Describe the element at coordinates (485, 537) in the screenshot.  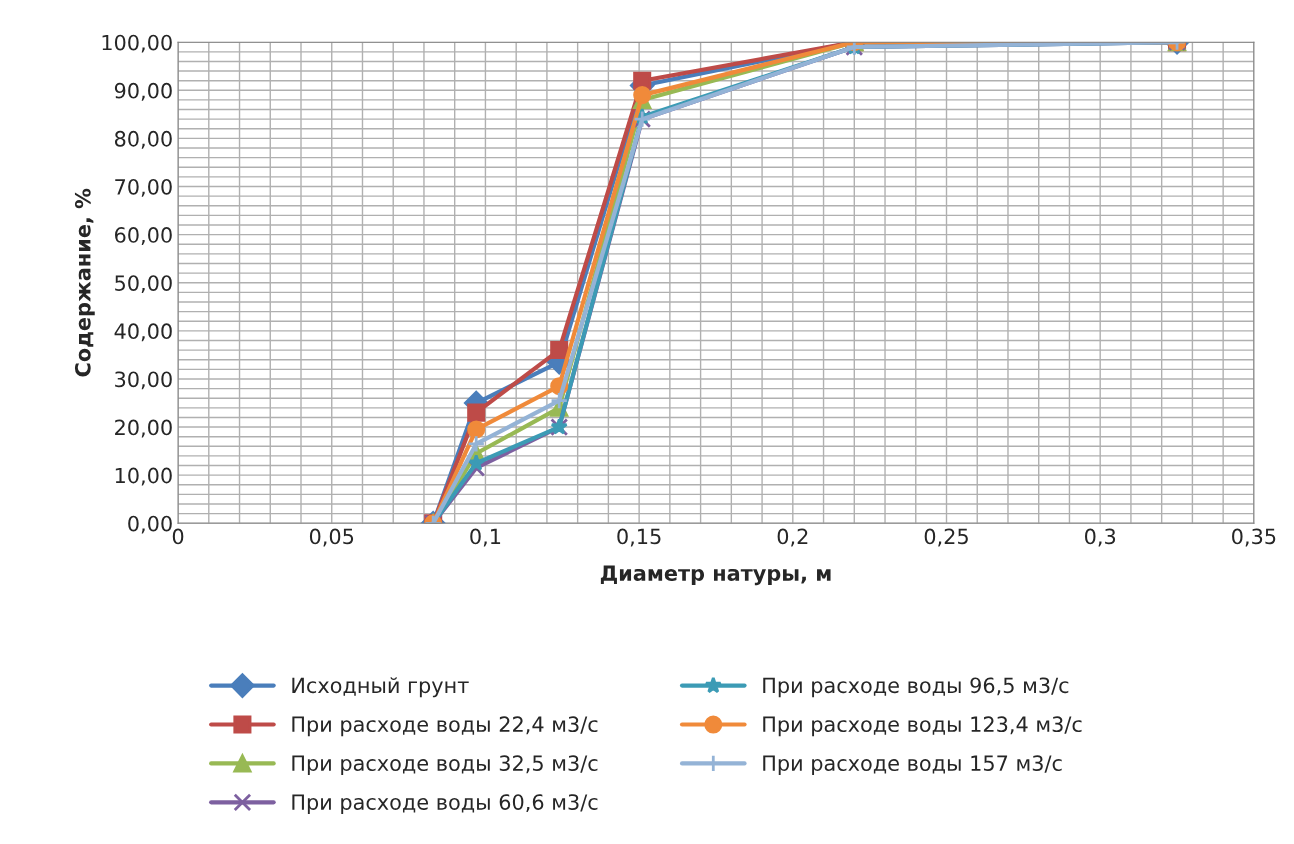
I see `x-tick-label: 0,1` at that location.